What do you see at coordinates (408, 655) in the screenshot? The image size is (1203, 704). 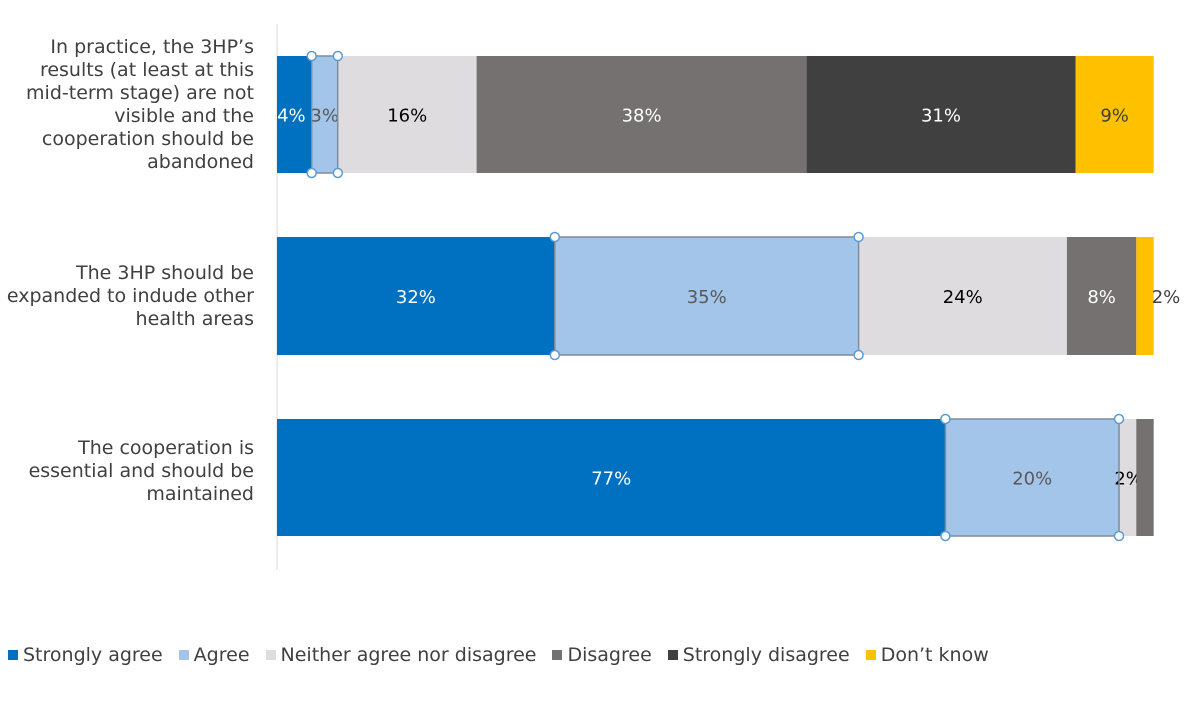 I see `legend-label: Neither agree nor disagree` at bounding box center [408, 655].